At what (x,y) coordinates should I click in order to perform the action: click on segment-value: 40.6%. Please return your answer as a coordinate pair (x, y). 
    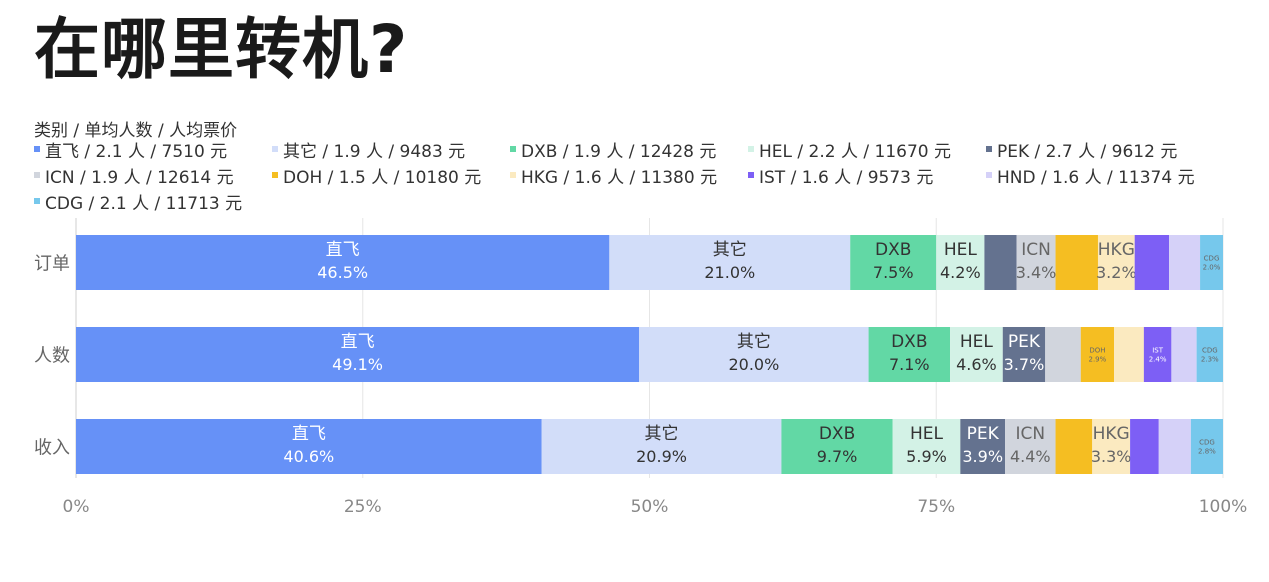
    Looking at the image, I should click on (308, 456).